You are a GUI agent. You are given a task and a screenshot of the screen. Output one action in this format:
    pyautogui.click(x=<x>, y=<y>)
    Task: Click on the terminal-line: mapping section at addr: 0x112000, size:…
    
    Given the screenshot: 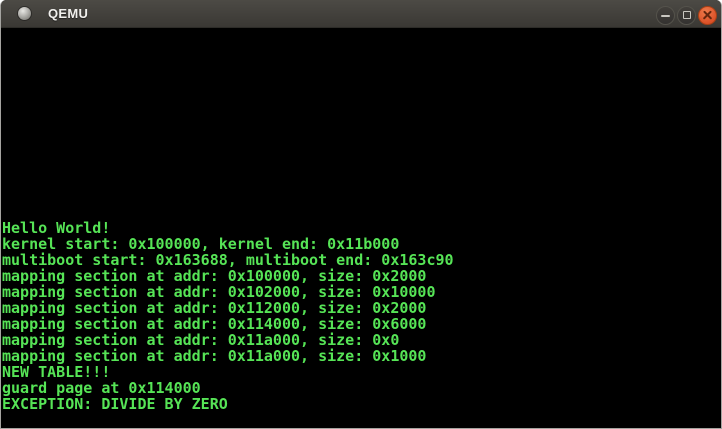 What is the action you would take?
    pyautogui.click(x=214, y=308)
    